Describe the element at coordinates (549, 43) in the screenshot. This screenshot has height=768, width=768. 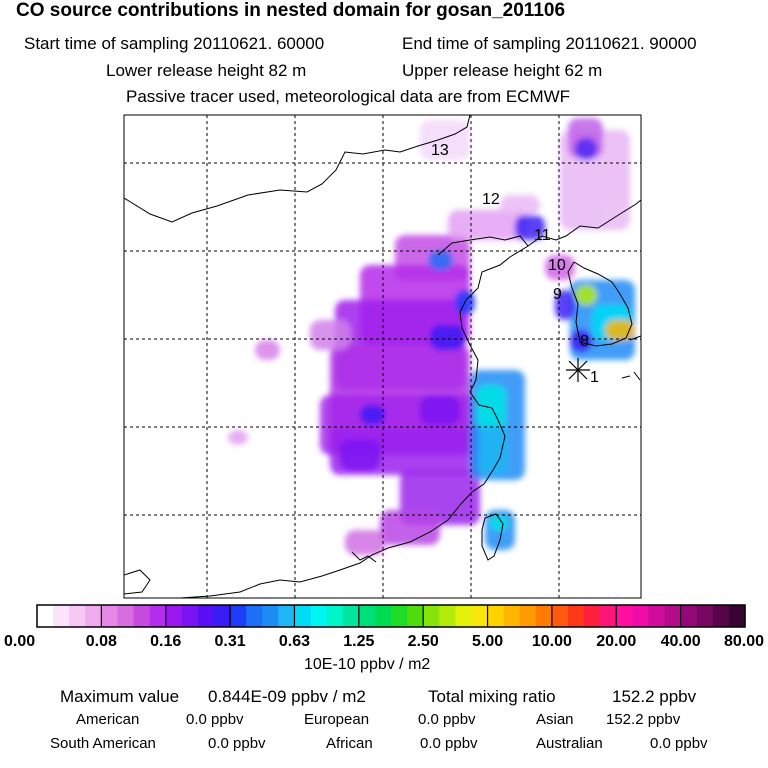
I see `end-time-label: End time of sampling 20110621. 90000` at that location.